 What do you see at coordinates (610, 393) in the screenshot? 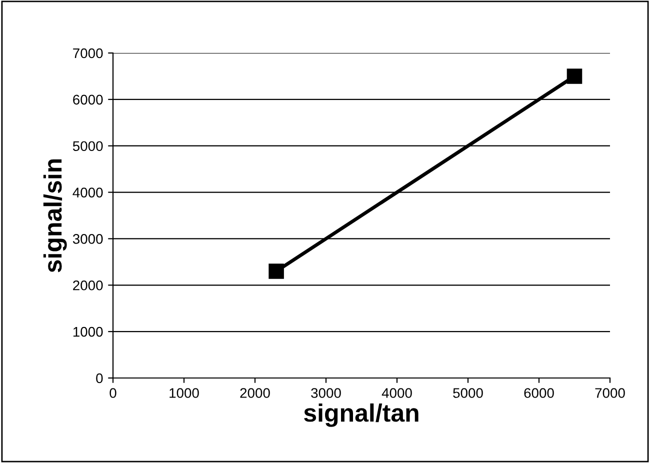
I see `x-tick-label: 7000` at bounding box center [610, 393].